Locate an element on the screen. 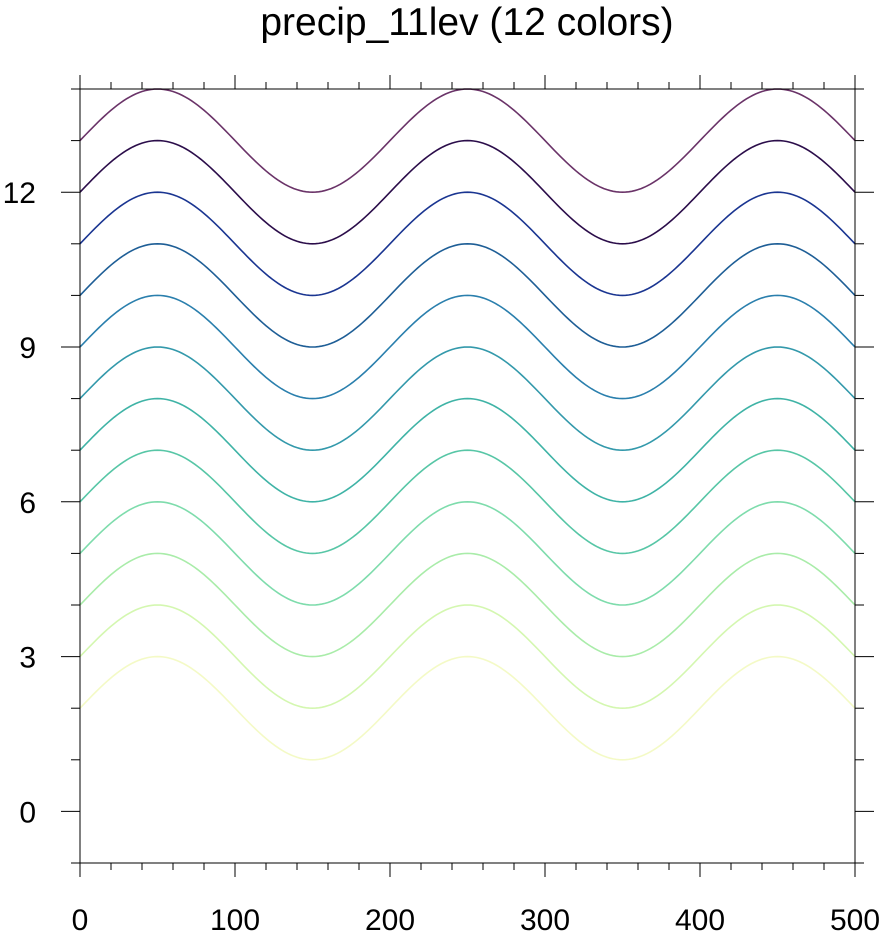 The height and width of the screenshot is (935, 884). x-tick-label: 100 is located at coordinates (235, 919).